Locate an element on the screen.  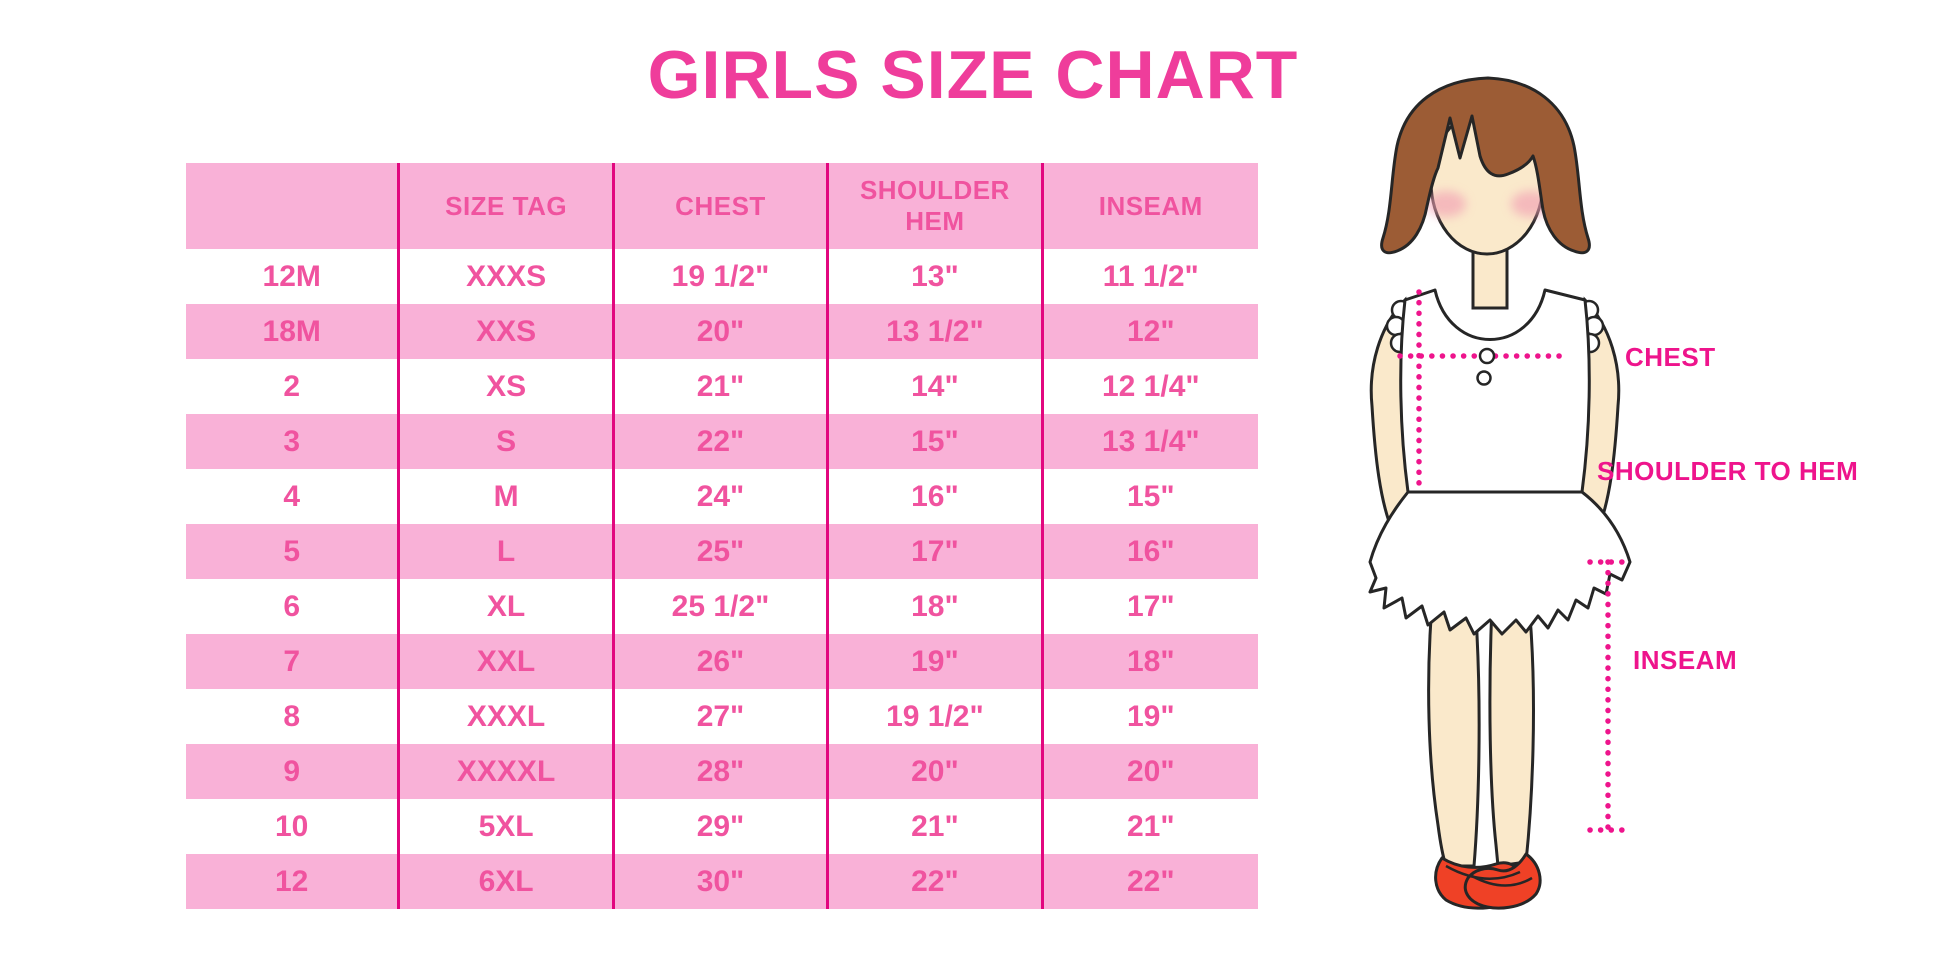
table-cell: 12 is located at coordinates (293, 881).